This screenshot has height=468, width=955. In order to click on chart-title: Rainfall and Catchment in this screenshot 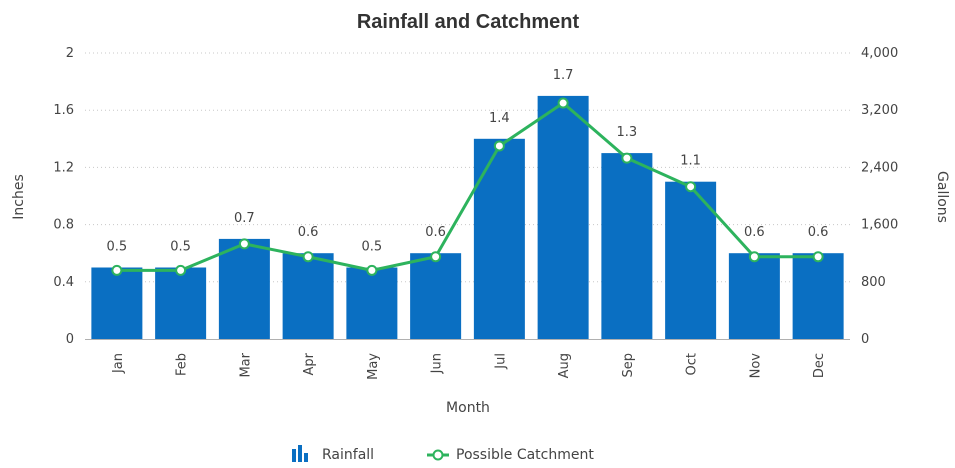, I will do `click(468, 22)`.